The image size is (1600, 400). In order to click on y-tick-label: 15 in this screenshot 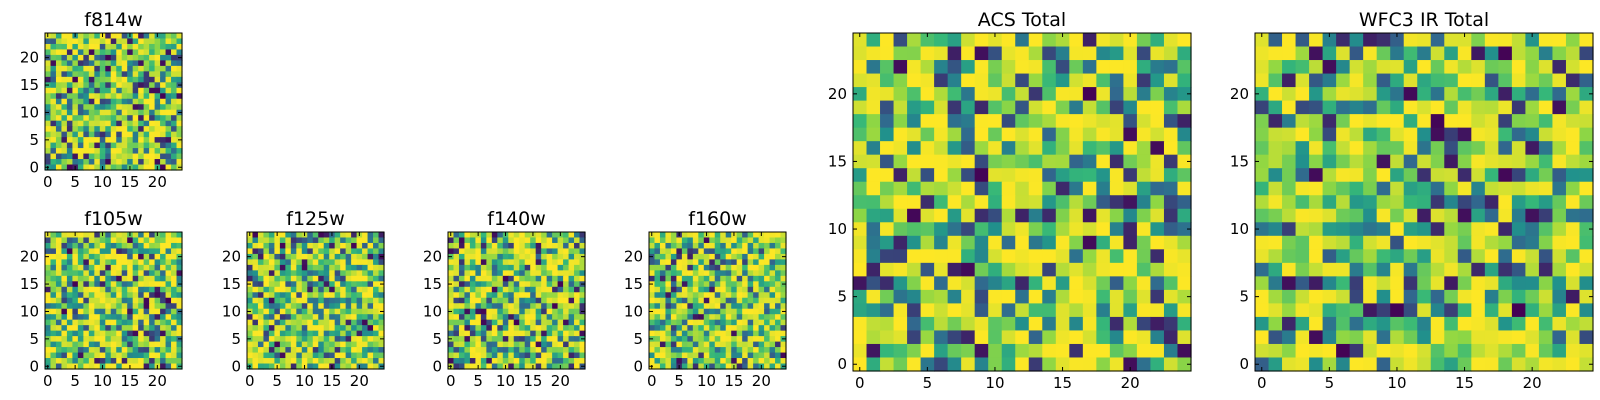, I will do `click(29, 284)`.